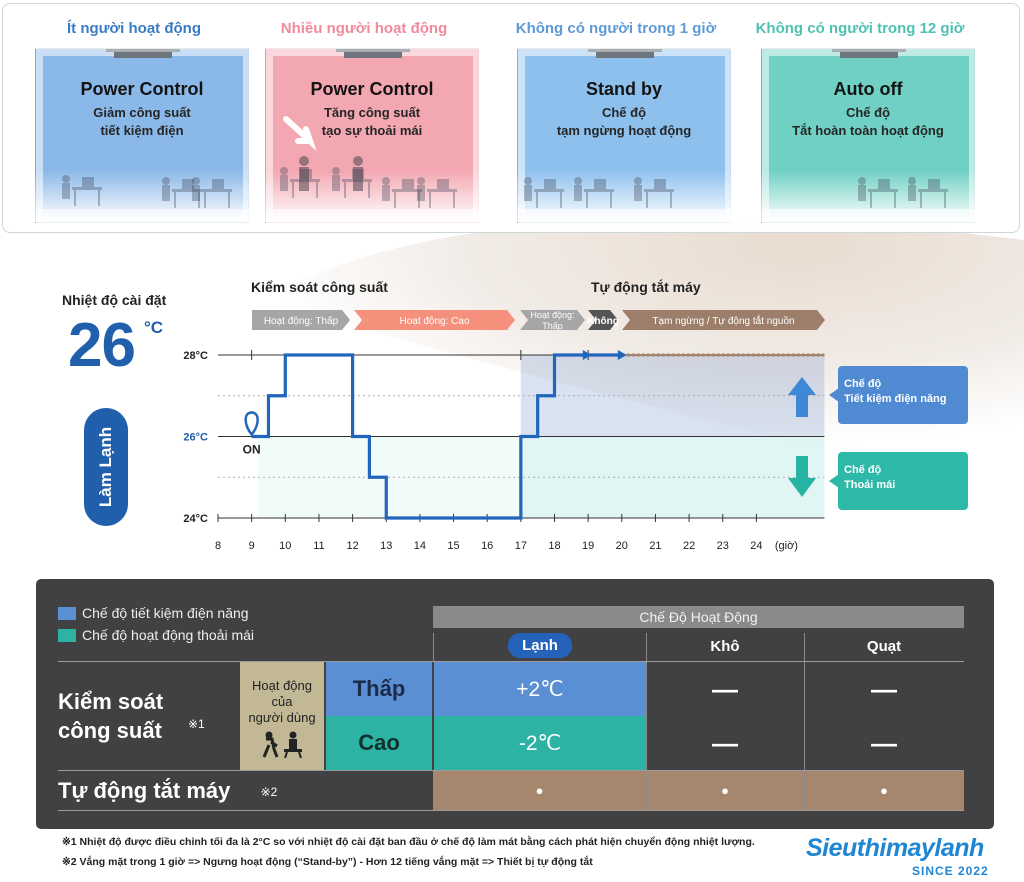  What do you see at coordinates (895, 848) in the screenshot?
I see `brand-logo-name: Sieuthimaylanh` at bounding box center [895, 848].